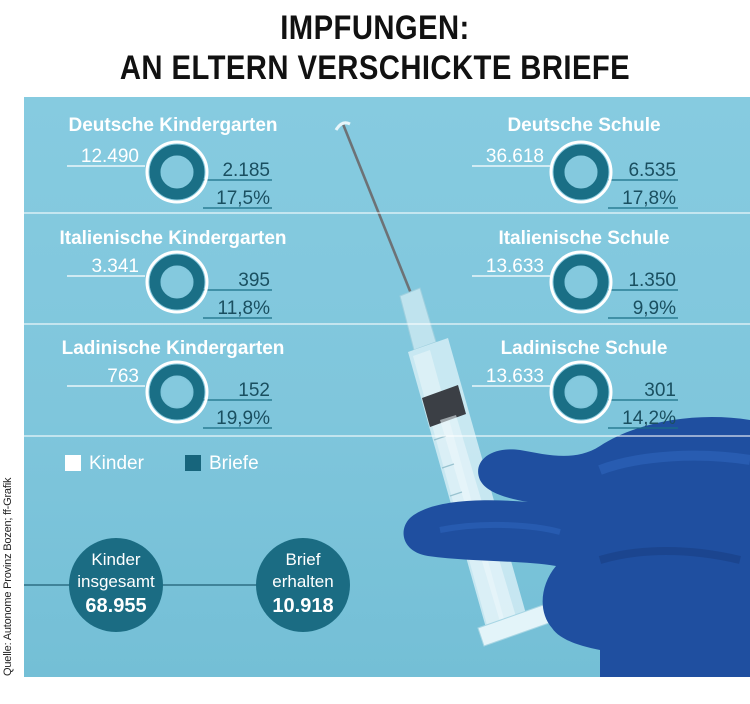 The image size is (750, 704). Describe the element at coordinates (116, 581) in the screenshot. I see `total-label-line2: insgesamt` at that location.